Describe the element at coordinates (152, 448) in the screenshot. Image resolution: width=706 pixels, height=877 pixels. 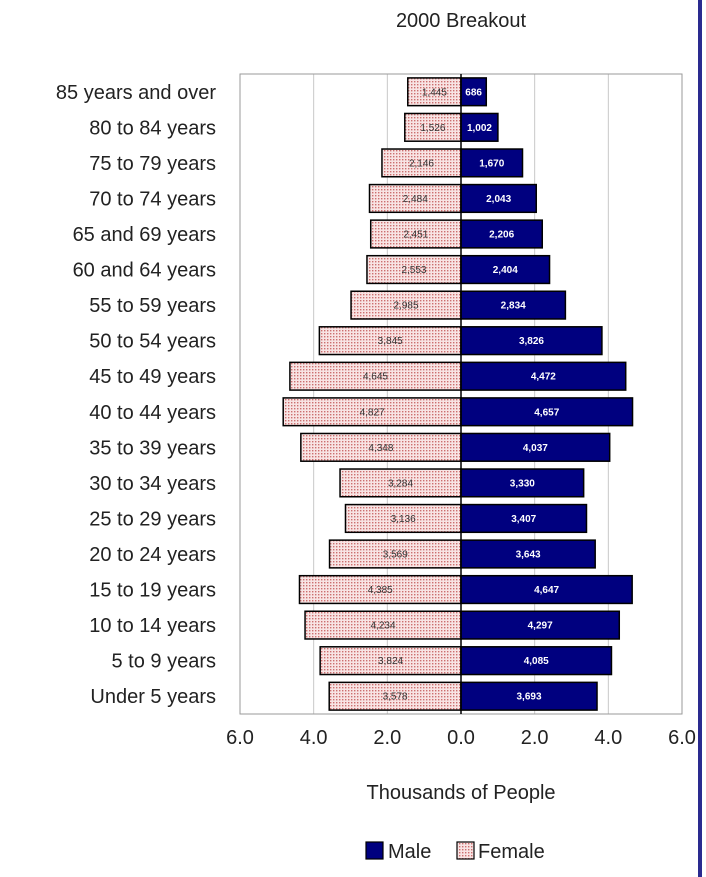
I see `category-label: 35 to 39 years` at that location.